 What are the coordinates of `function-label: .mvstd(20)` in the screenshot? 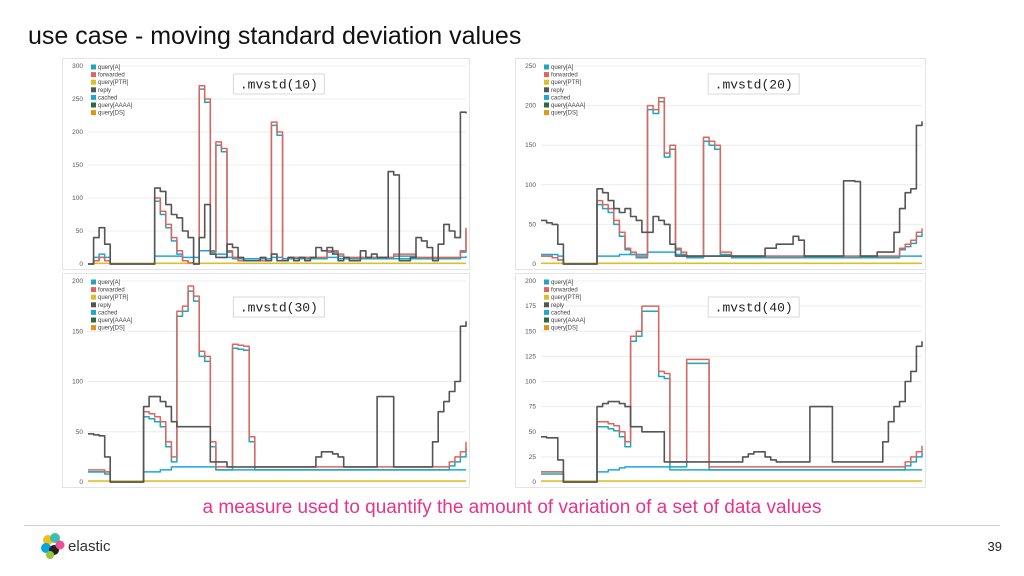 It's located at (753, 84).